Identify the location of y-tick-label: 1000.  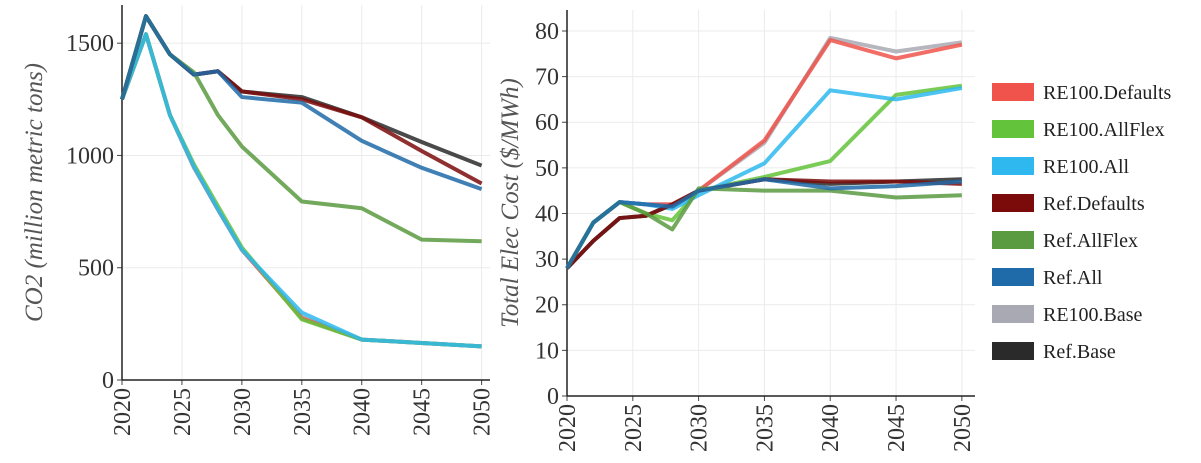
(90, 156).